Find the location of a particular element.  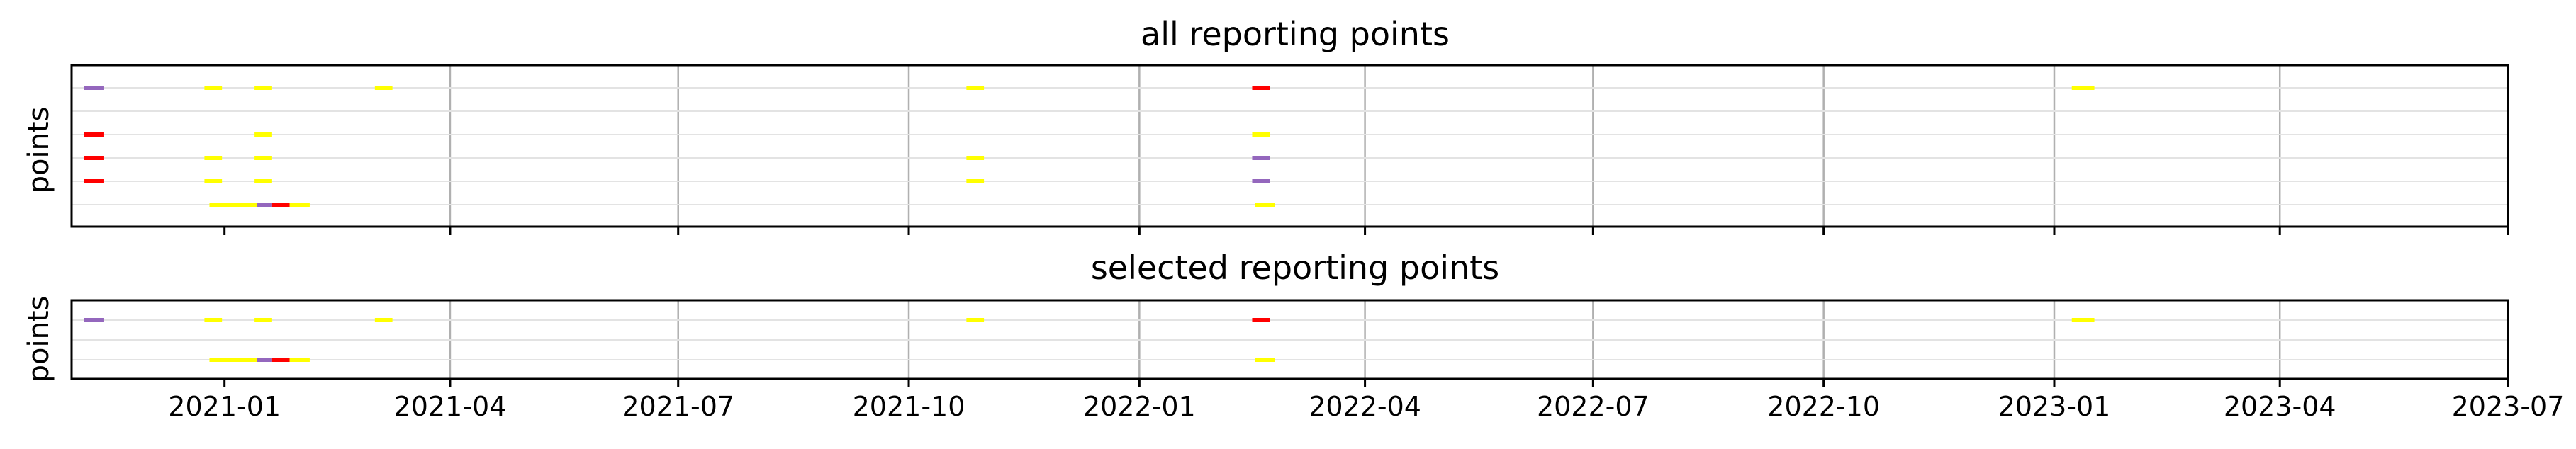

row-lines is located at coordinates (1290, 339).